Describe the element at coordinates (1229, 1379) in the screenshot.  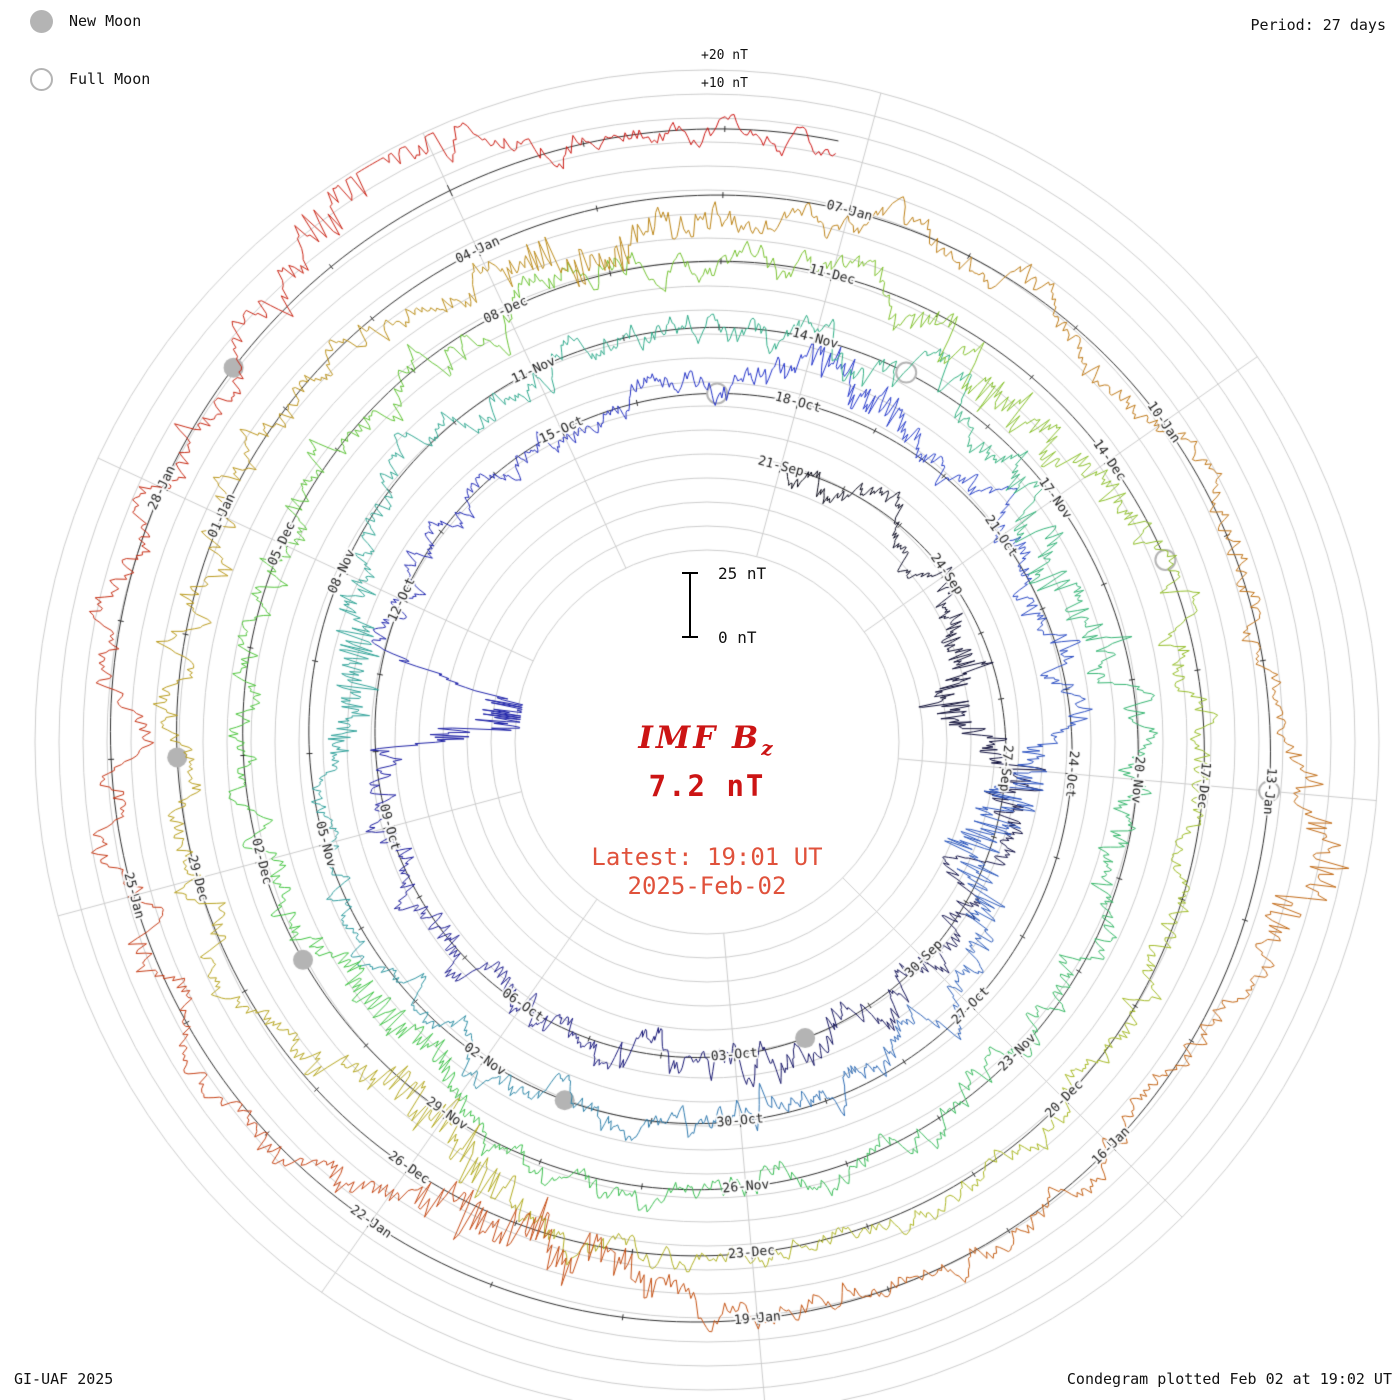
I see `plot-timestamp-label: Condegram plotted Feb 02 at 19:02 UT` at that location.